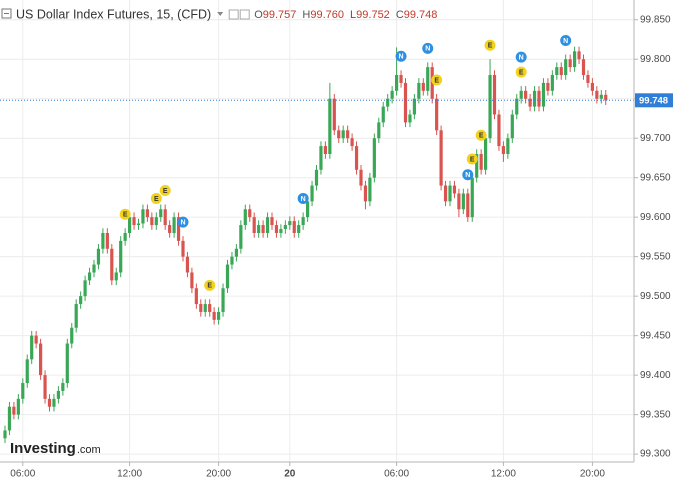 This screenshot has height=483, width=680. What do you see at coordinates (113, 14) in the screenshot?
I see `chart-title: US Dollar Index Futures, 15, (CFD)` at bounding box center [113, 14].